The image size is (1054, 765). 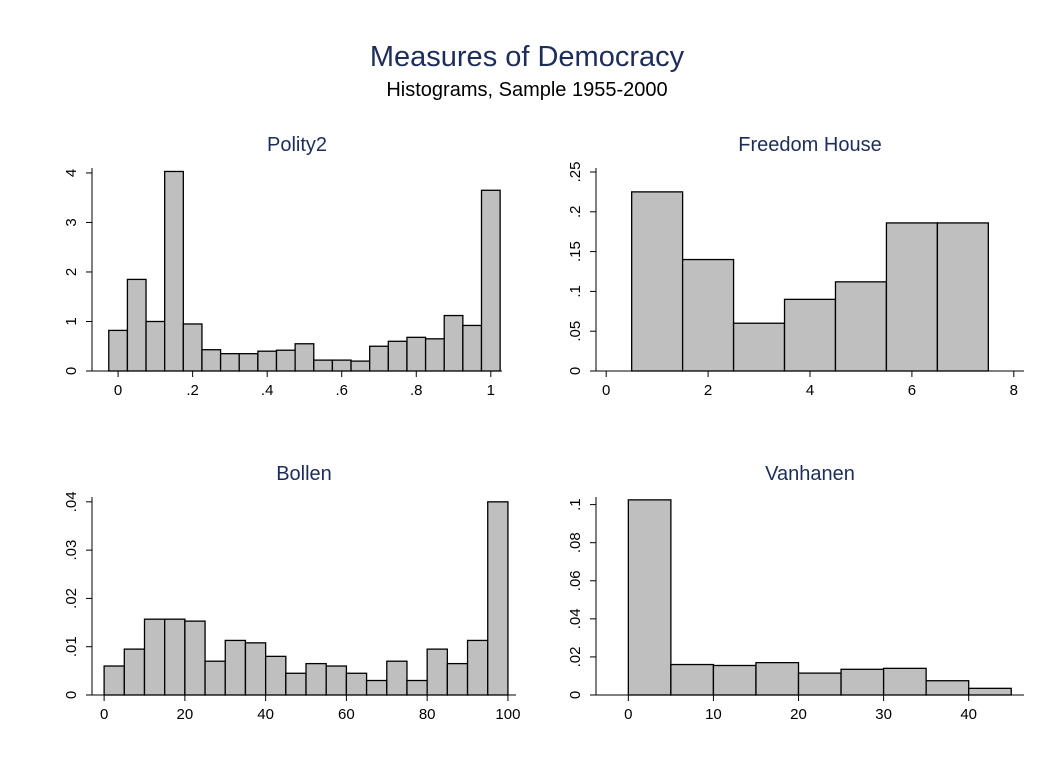 I want to click on y-tick-label: .15, so click(x=575, y=251).